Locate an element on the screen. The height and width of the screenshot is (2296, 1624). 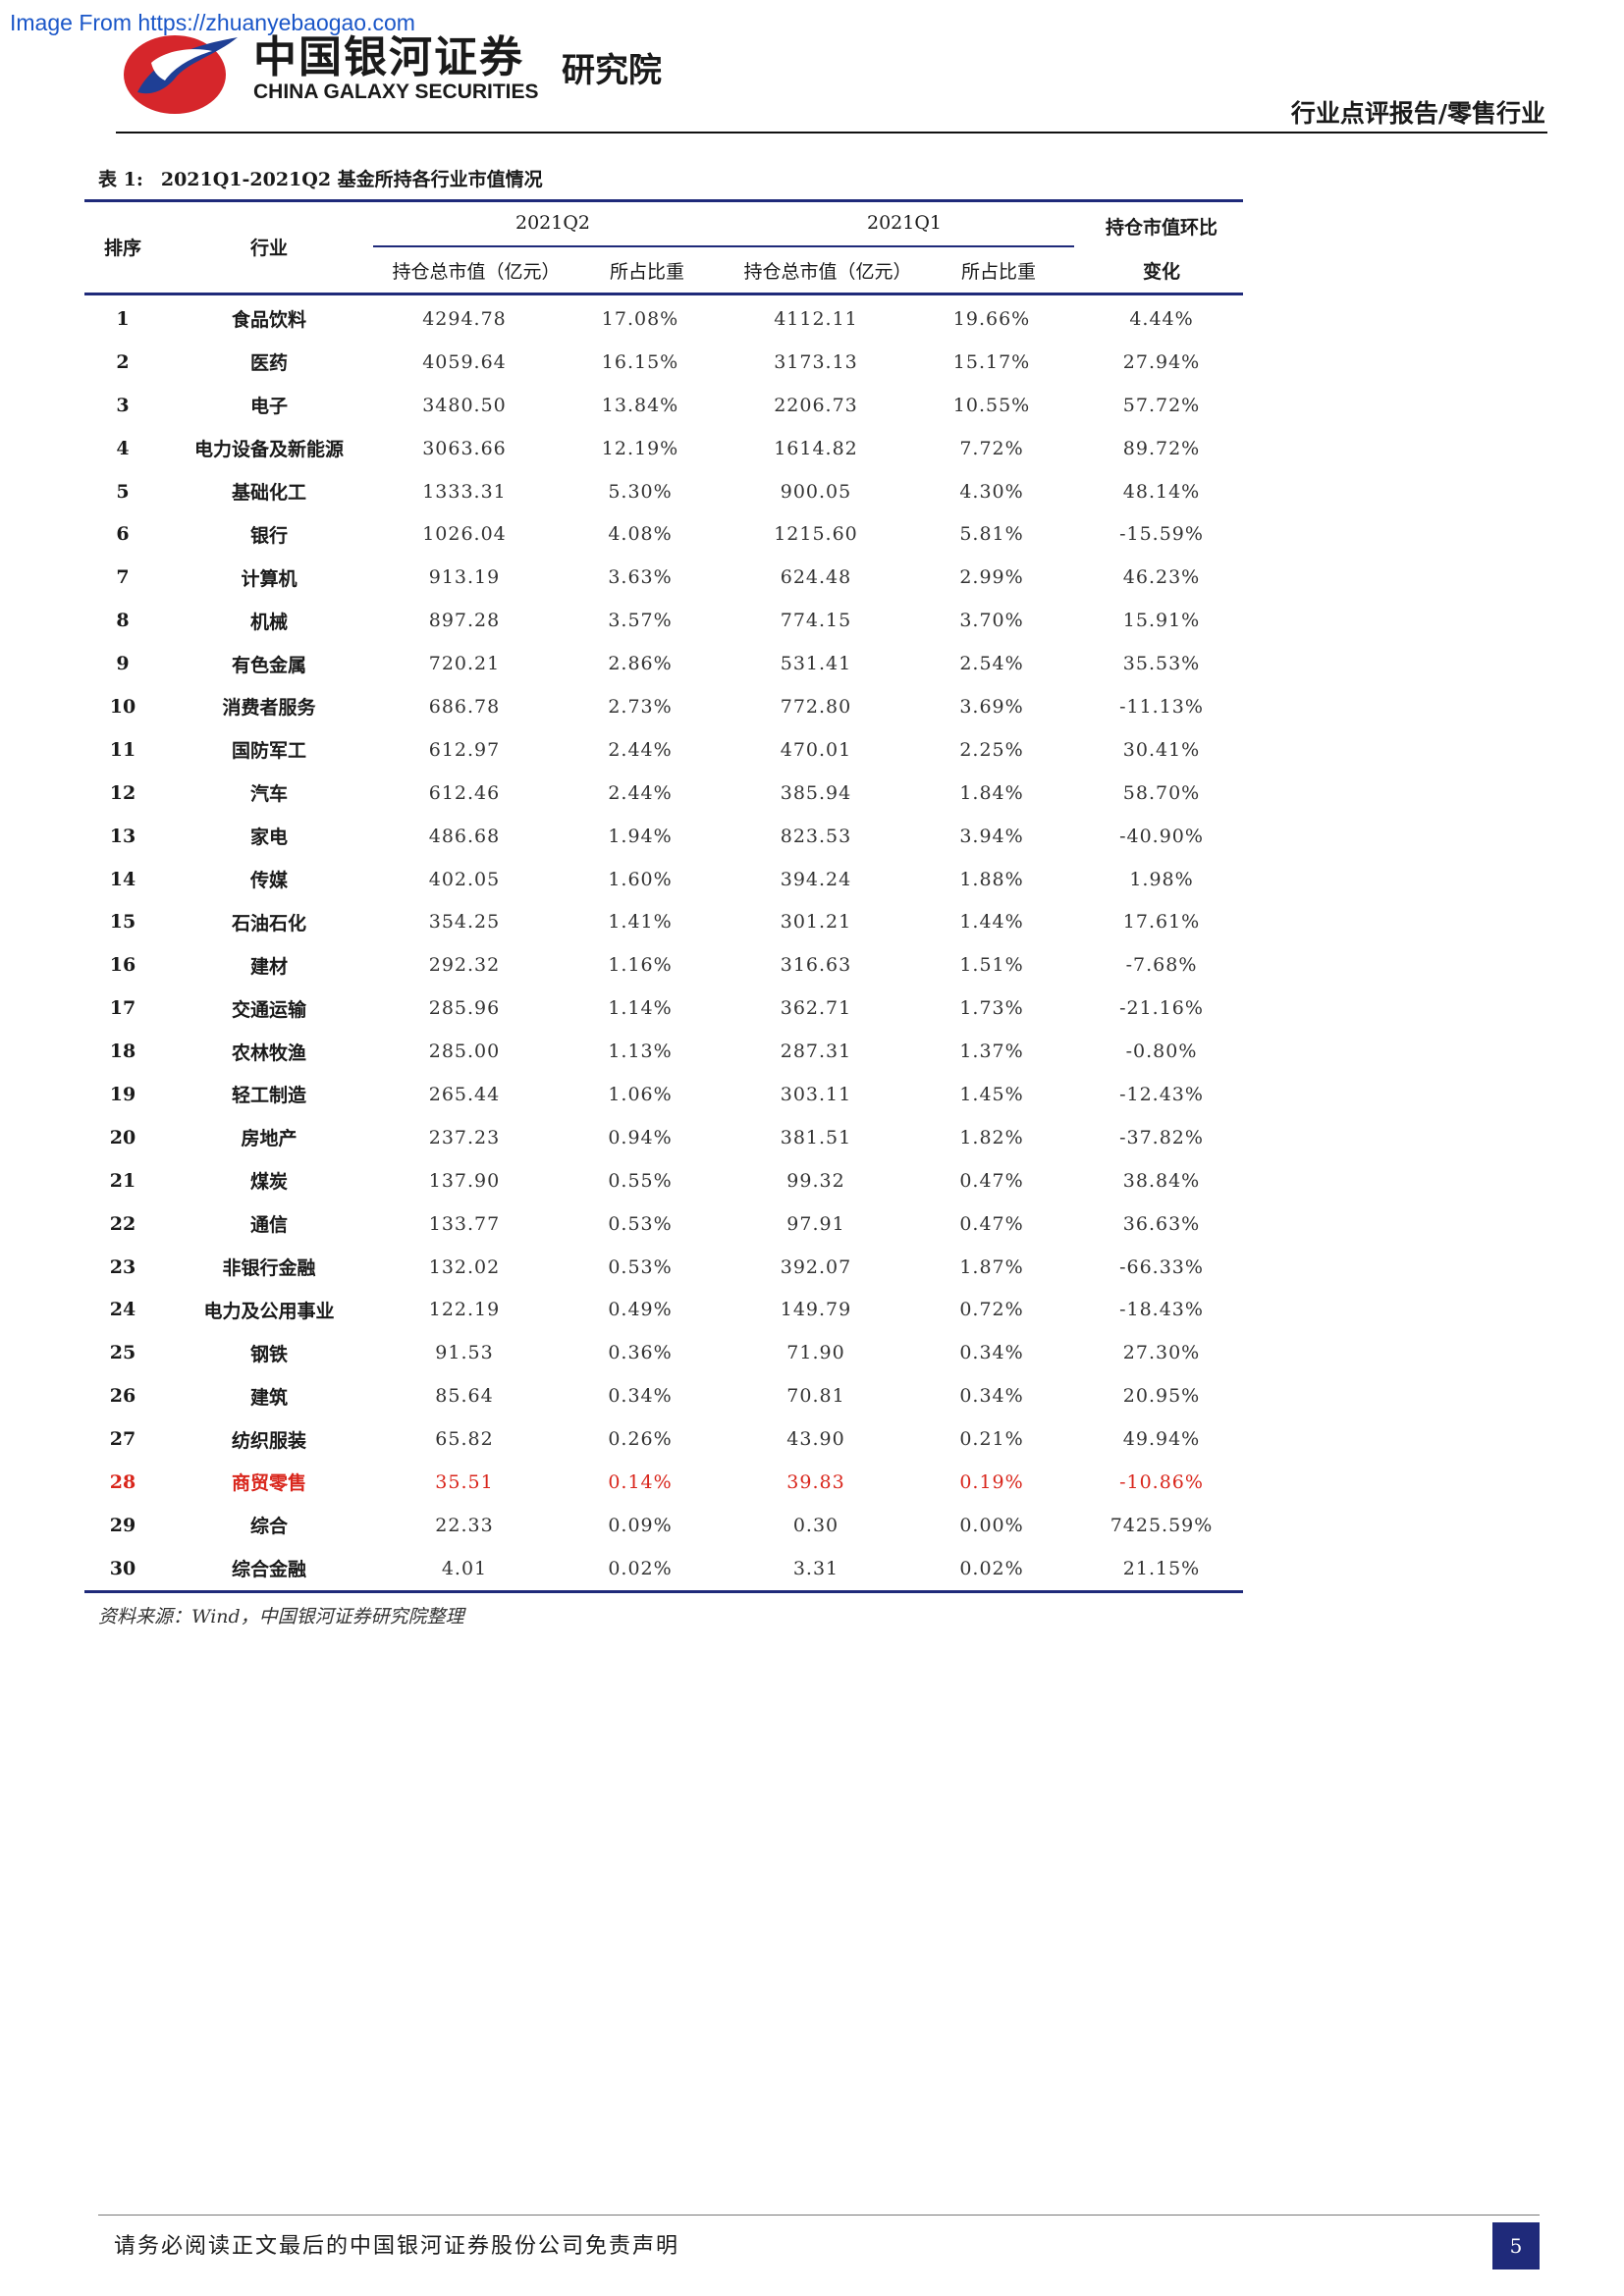
q2-value-cell: 686.78 is located at coordinates (464, 707).